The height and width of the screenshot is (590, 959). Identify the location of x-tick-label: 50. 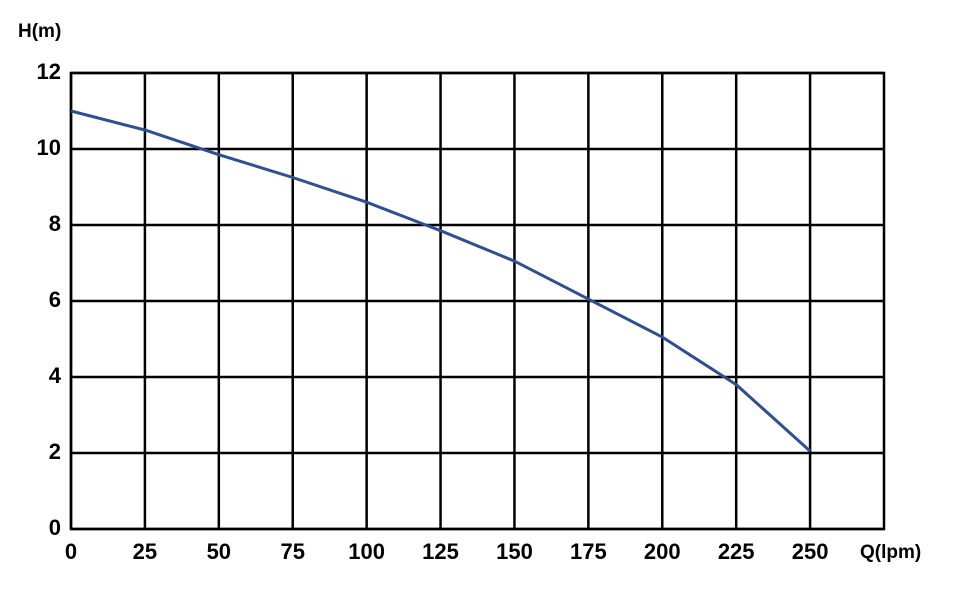
(219, 551).